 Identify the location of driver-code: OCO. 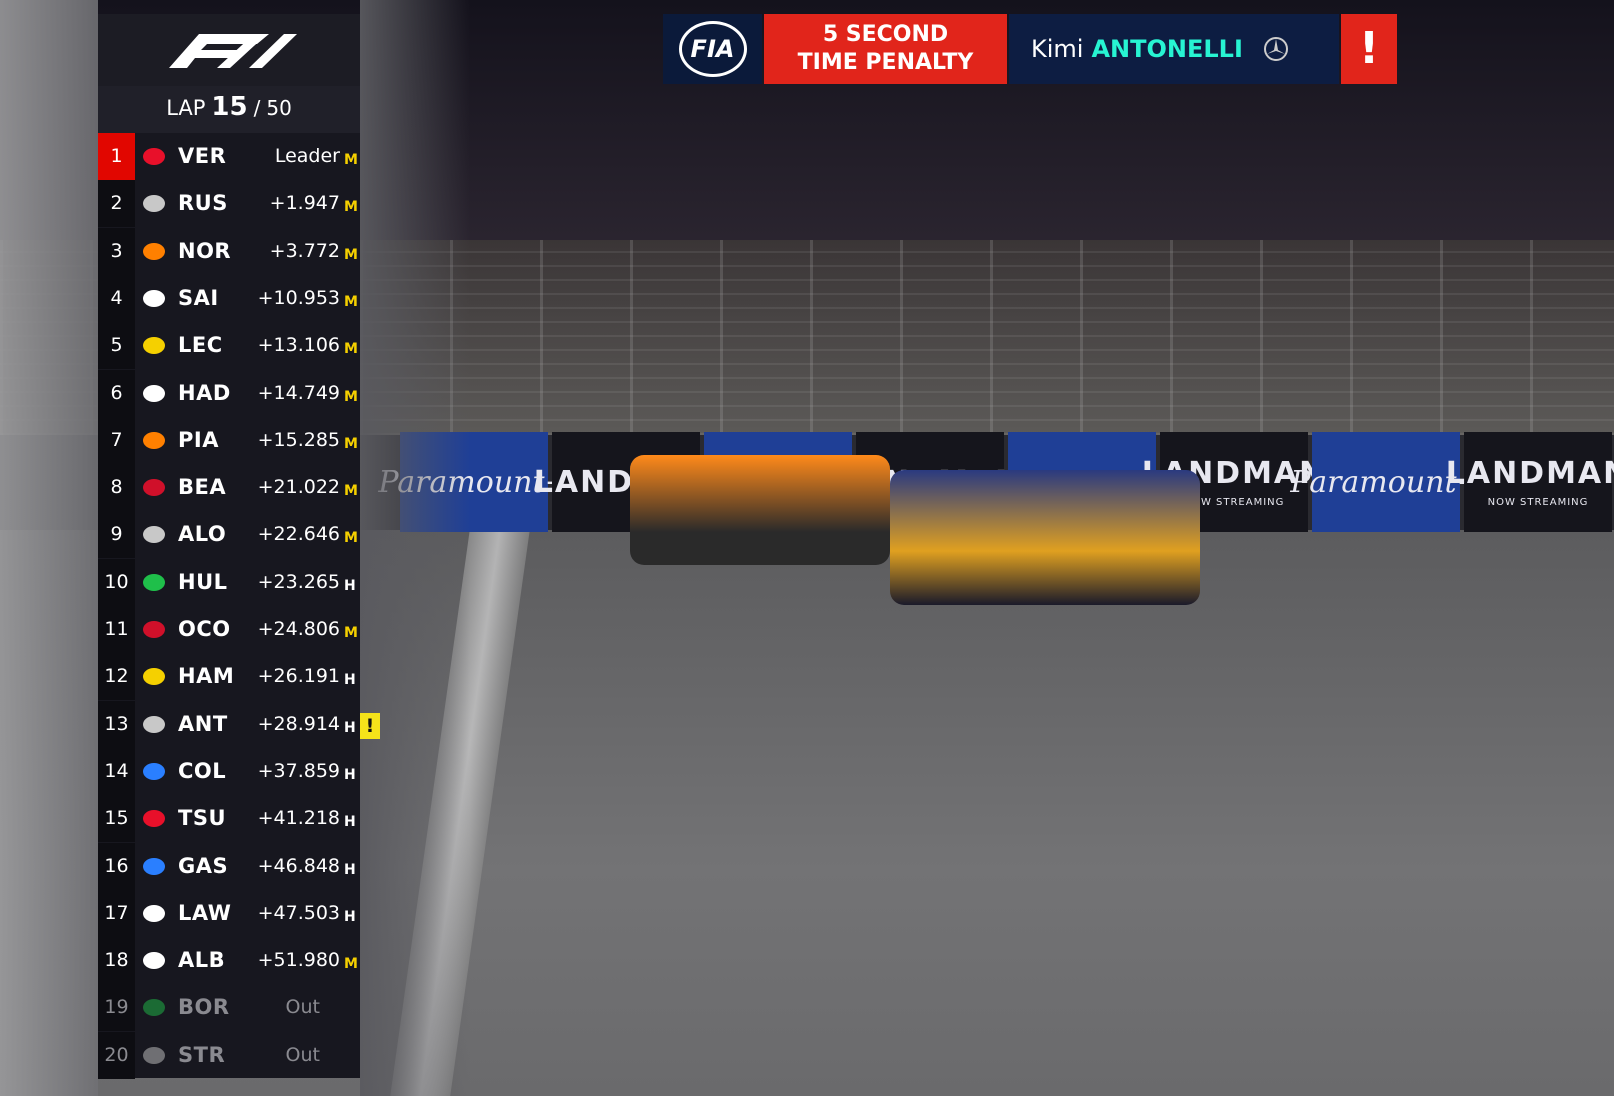
(204, 629).